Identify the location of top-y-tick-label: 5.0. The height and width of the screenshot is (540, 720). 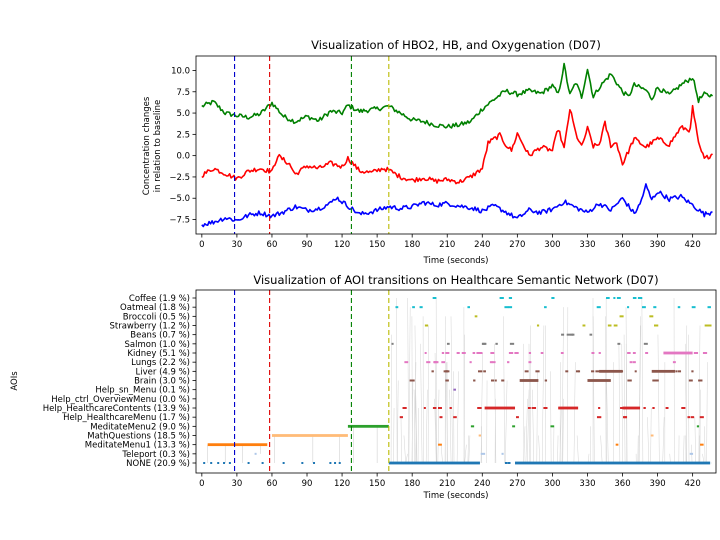
(183, 114).